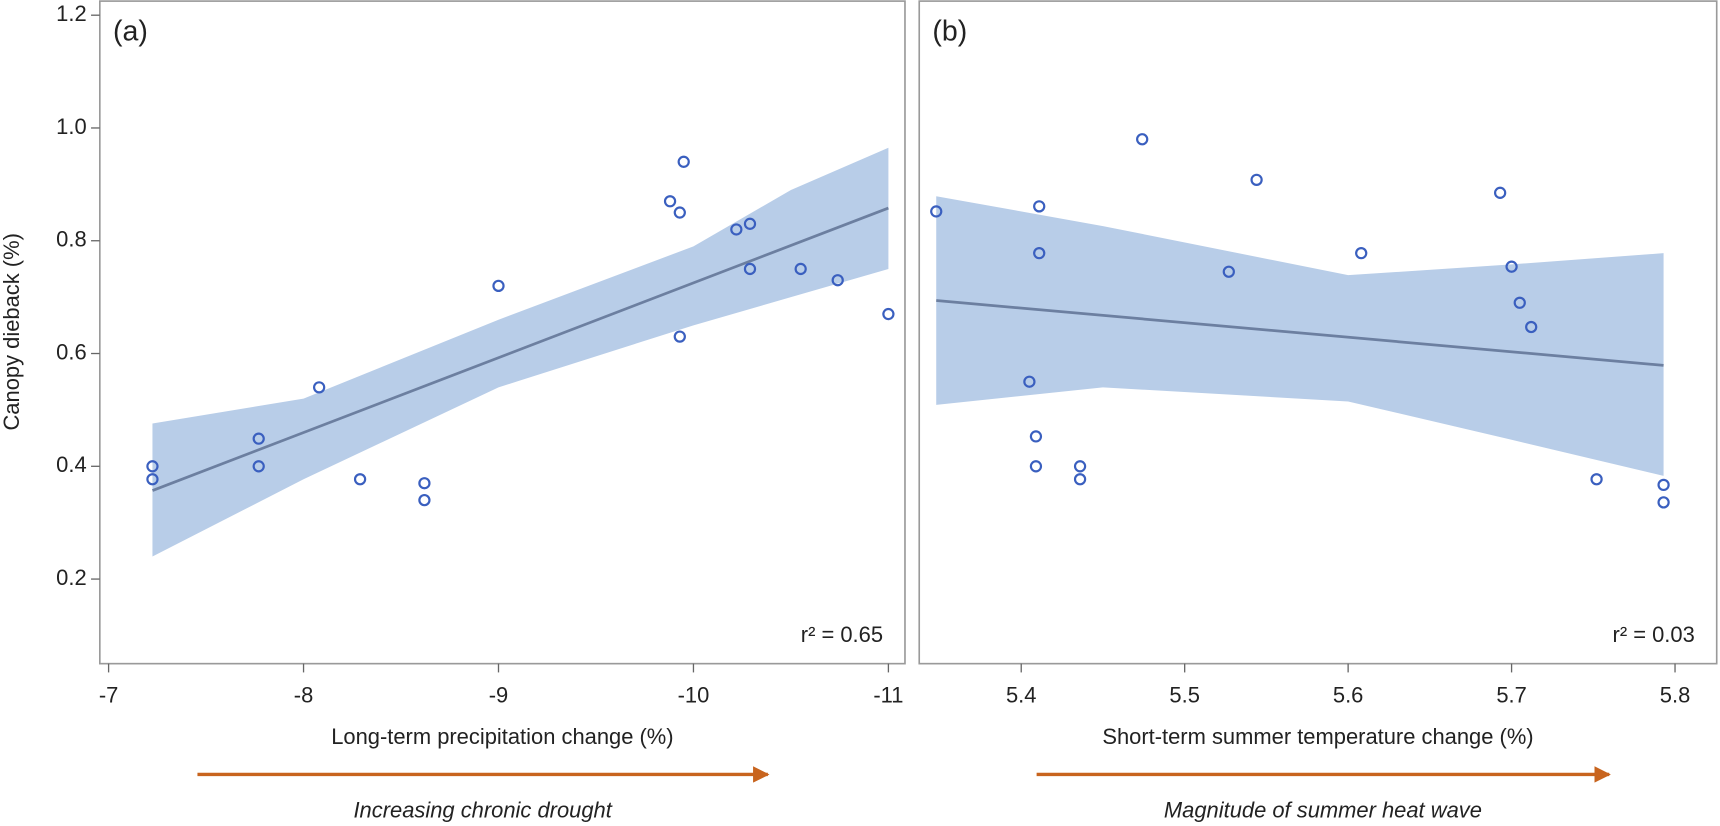 This screenshot has width=1720, height=826. What do you see at coordinates (1184, 694) in the screenshot?
I see `x-tick-label: 5.5` at bounding box center [1184, 694].